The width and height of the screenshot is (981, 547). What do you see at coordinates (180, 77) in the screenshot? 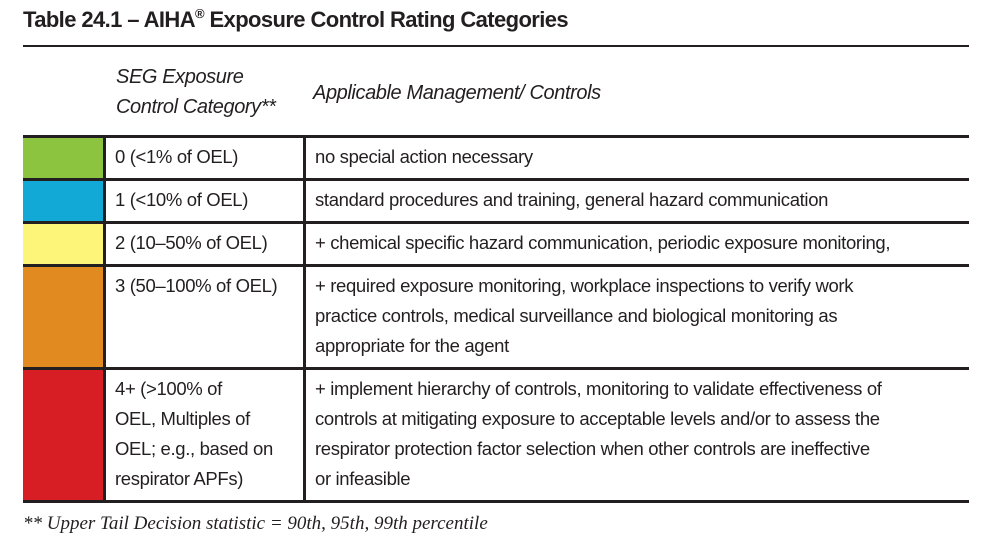
I see `header-line: SEG Exposure` at bounding box center [180, 77].